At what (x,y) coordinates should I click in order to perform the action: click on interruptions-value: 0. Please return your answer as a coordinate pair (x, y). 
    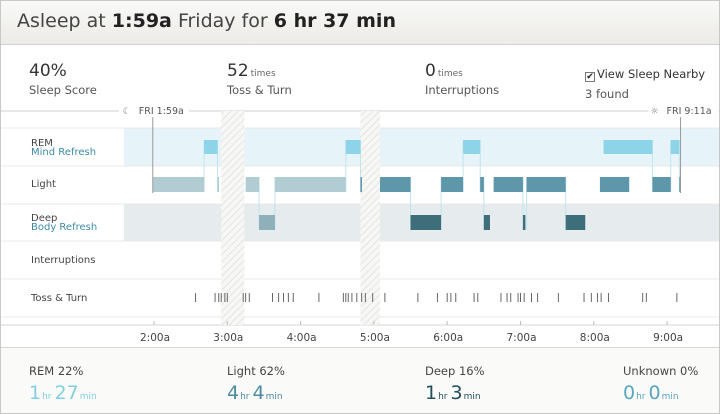
    Looking at the image, I should click on (430, 71).